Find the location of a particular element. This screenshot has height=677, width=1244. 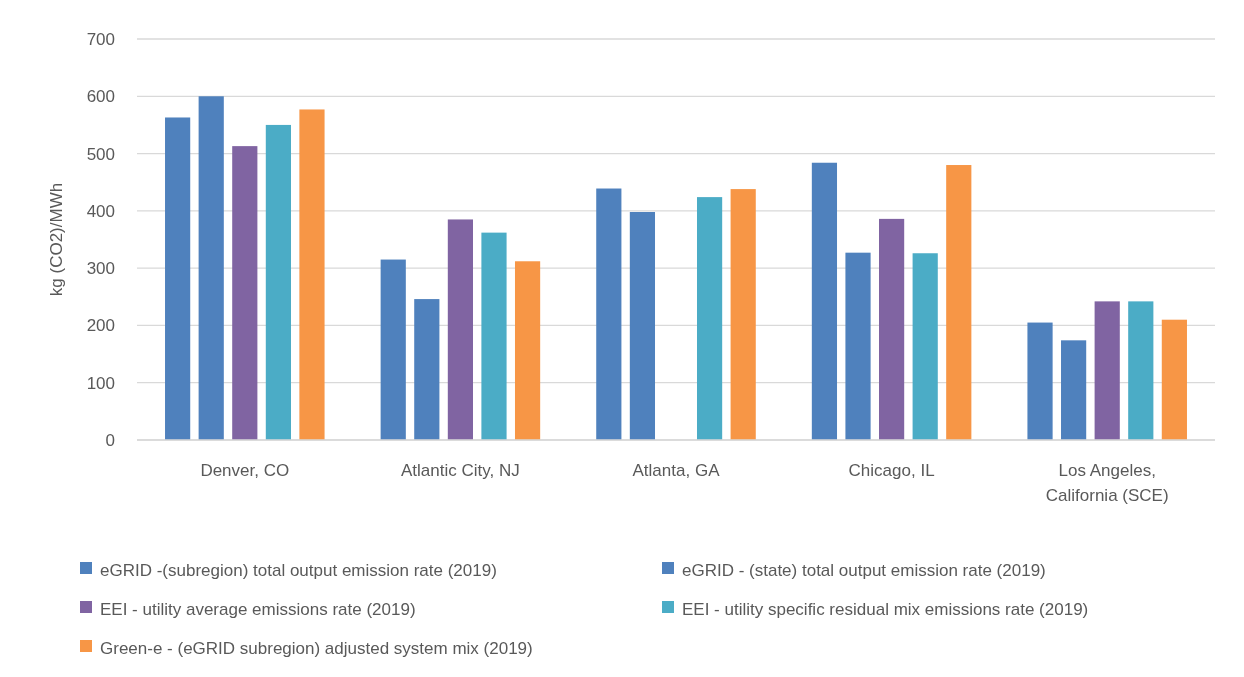

legend-label: eGRID - (state) total output emission rate (2019) is located at coordinates (864, 570).